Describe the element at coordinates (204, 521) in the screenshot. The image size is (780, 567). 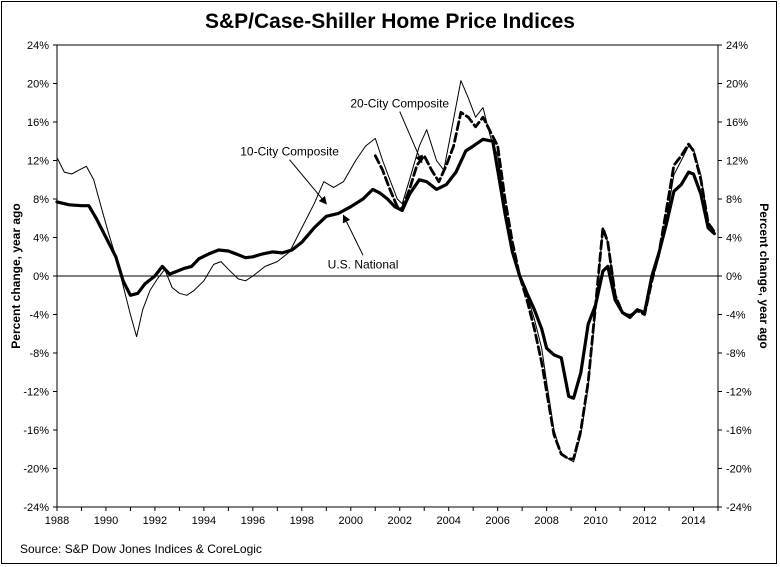
I see `x-tick-label: 1994` at that location.